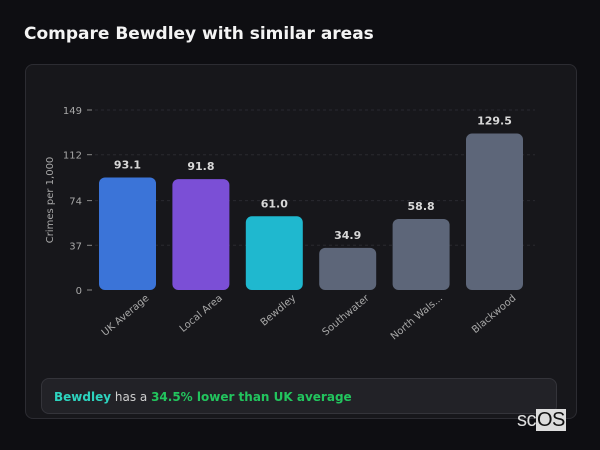 The image size is (600, 450). Describe the element at coordinates (50, 200) in the screenshot. I see `y-axis-label: Crimes per 1,000` at that location.